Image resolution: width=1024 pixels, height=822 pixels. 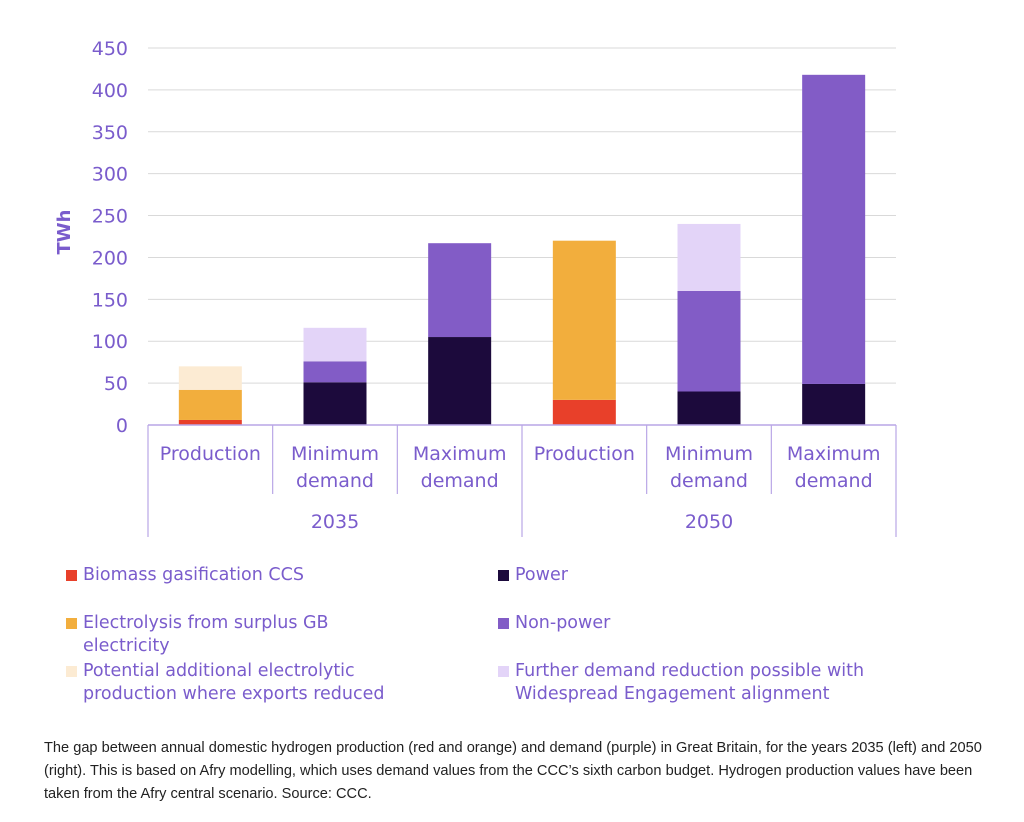 I want to click on legend-item: Biomass gasification CCS, so click(x=216, y=575).